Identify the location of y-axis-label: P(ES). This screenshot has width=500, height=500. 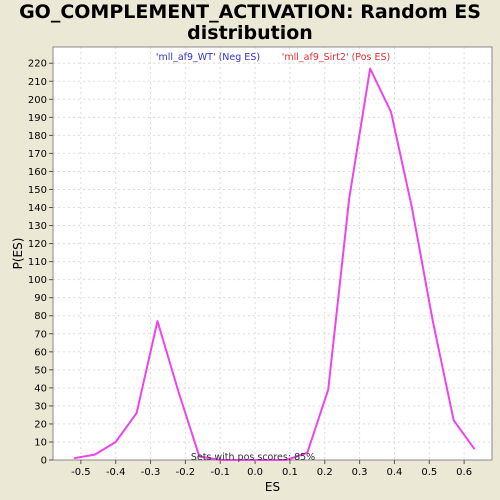
(18, 254).